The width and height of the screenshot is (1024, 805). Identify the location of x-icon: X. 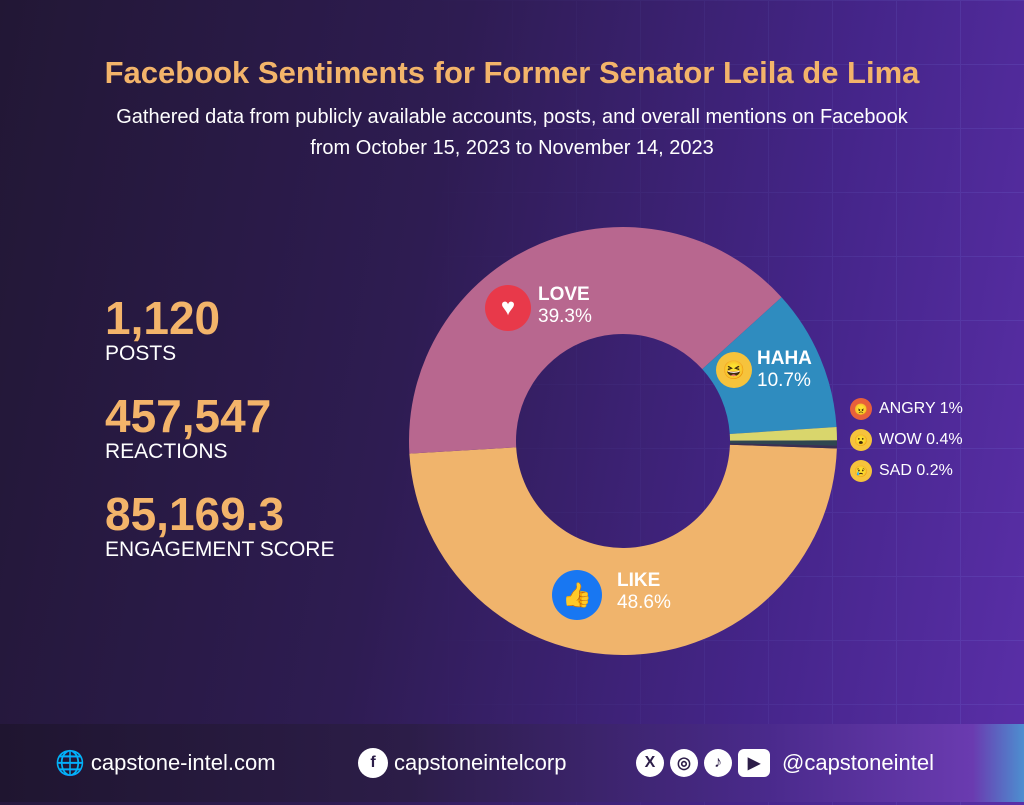
(650, 763).